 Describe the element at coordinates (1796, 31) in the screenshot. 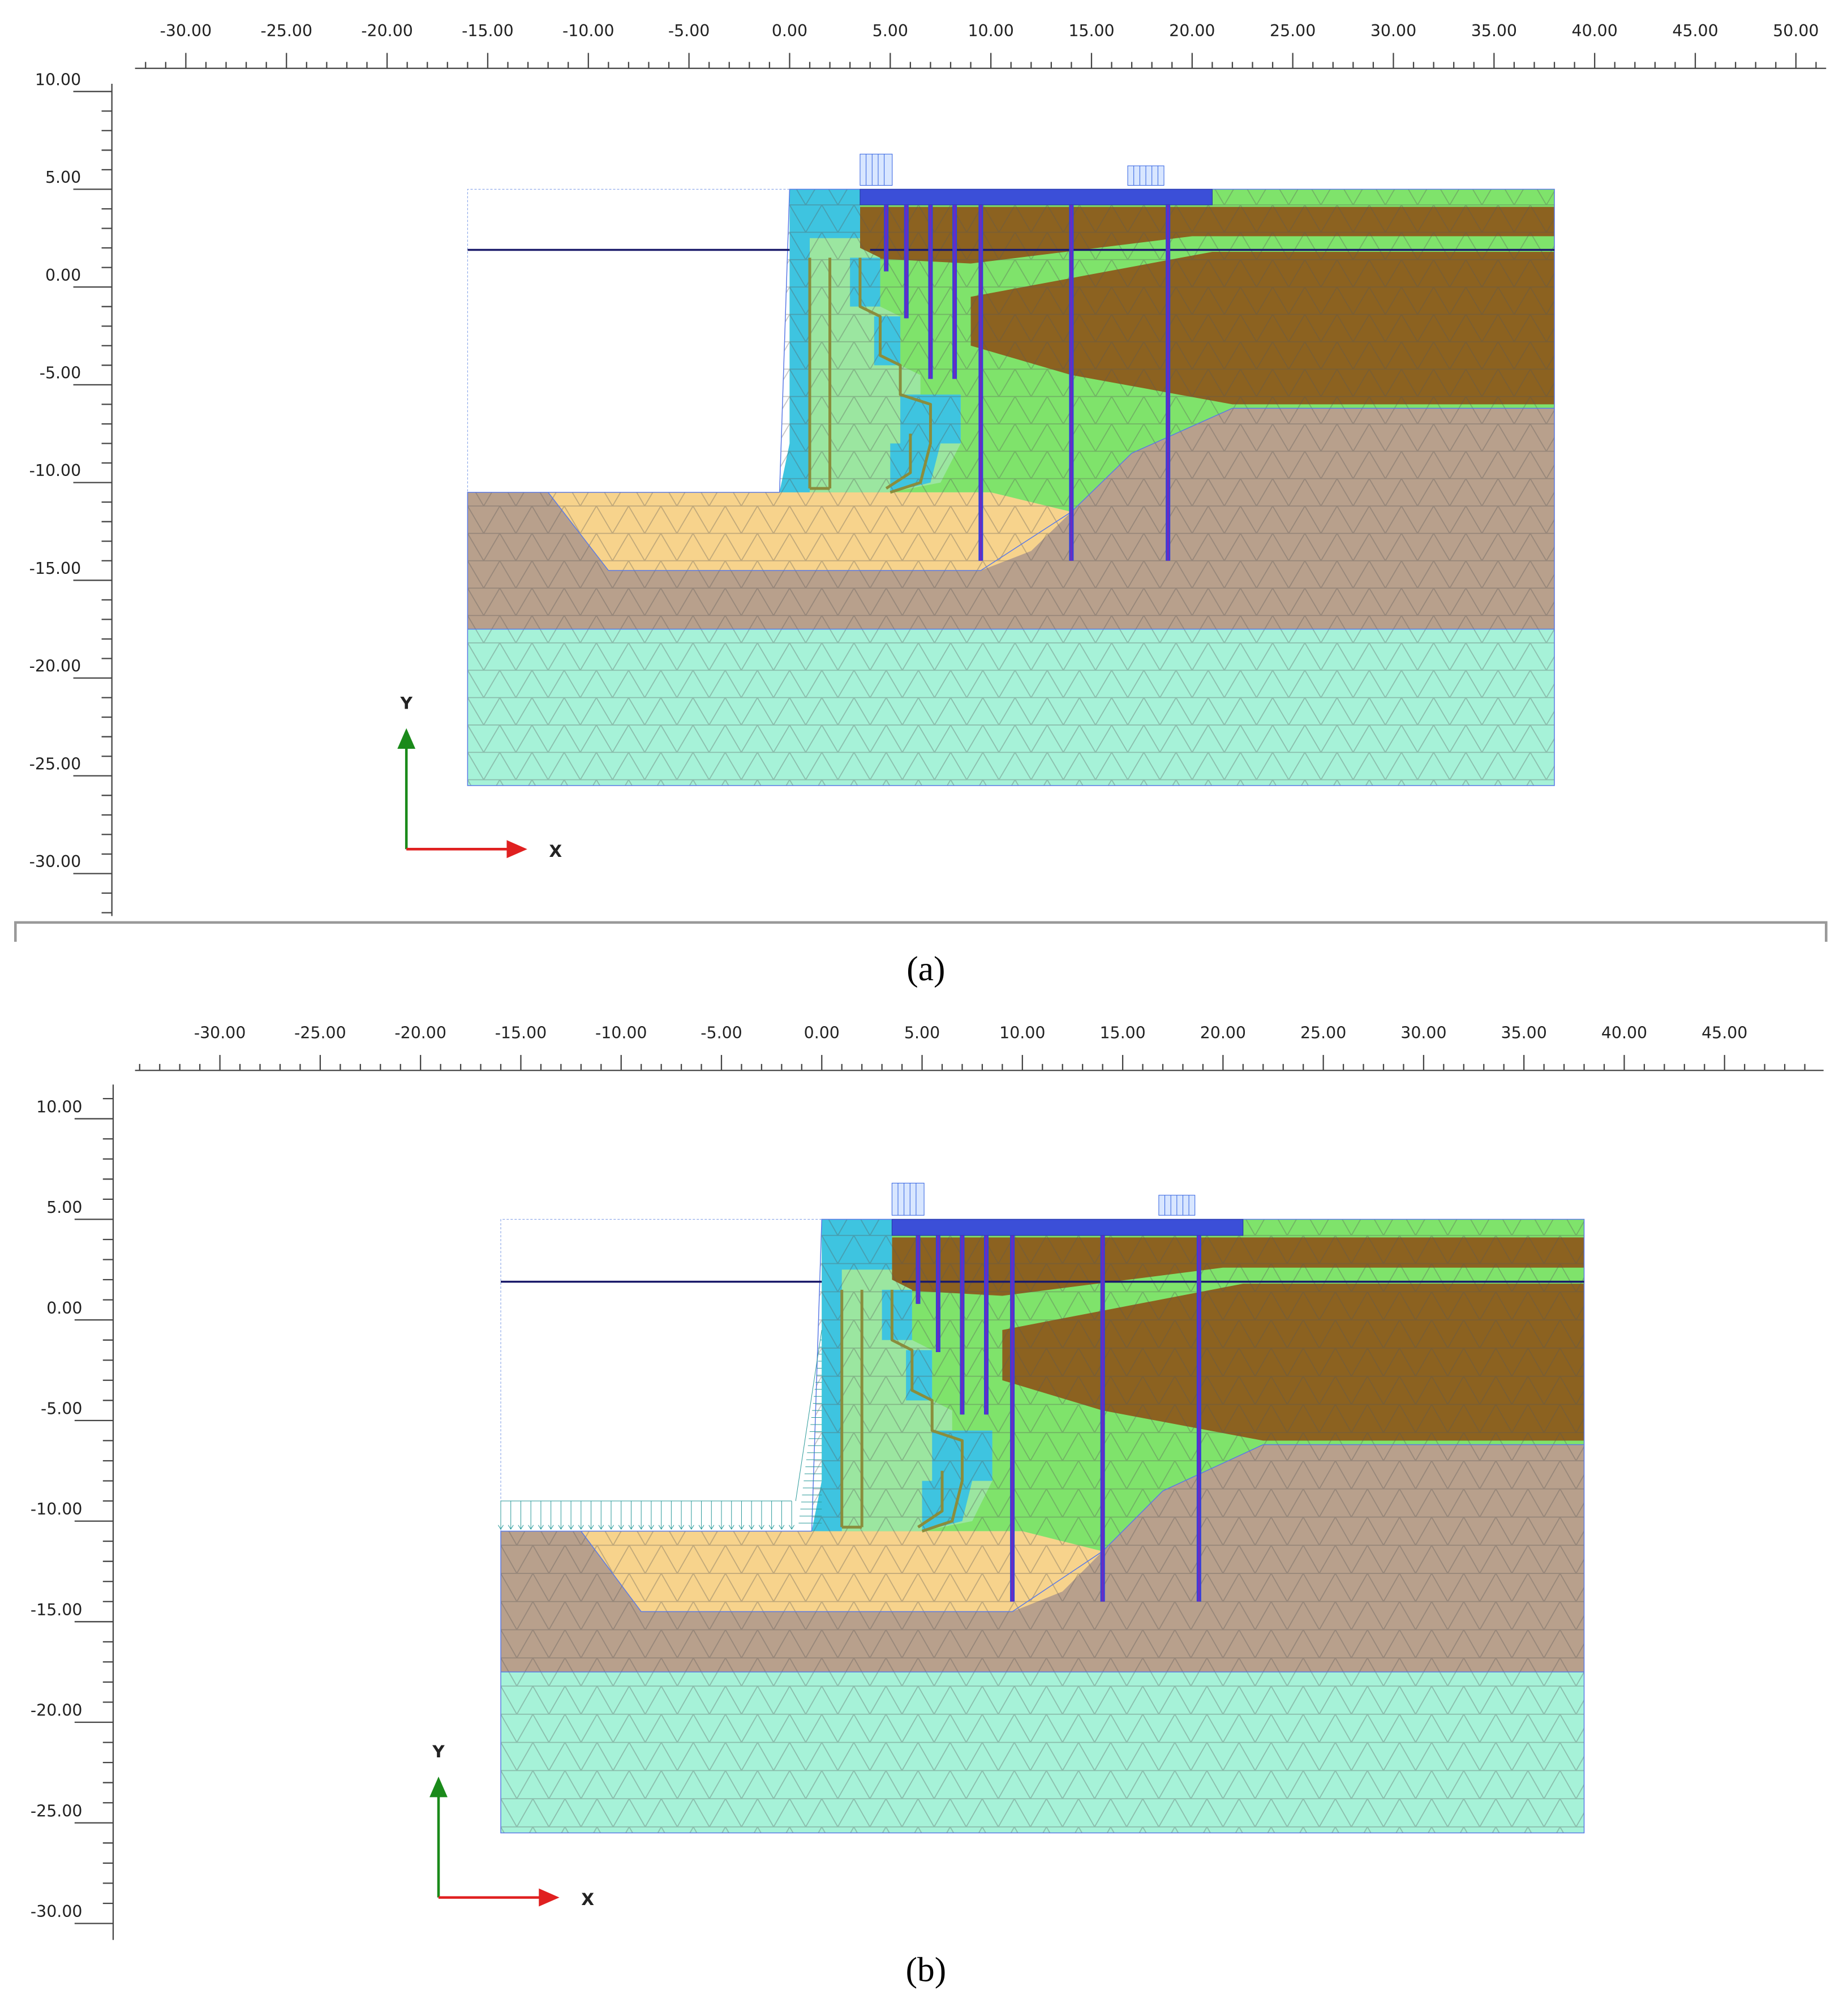

I see `ruler-x-label: 50.00` at that location.